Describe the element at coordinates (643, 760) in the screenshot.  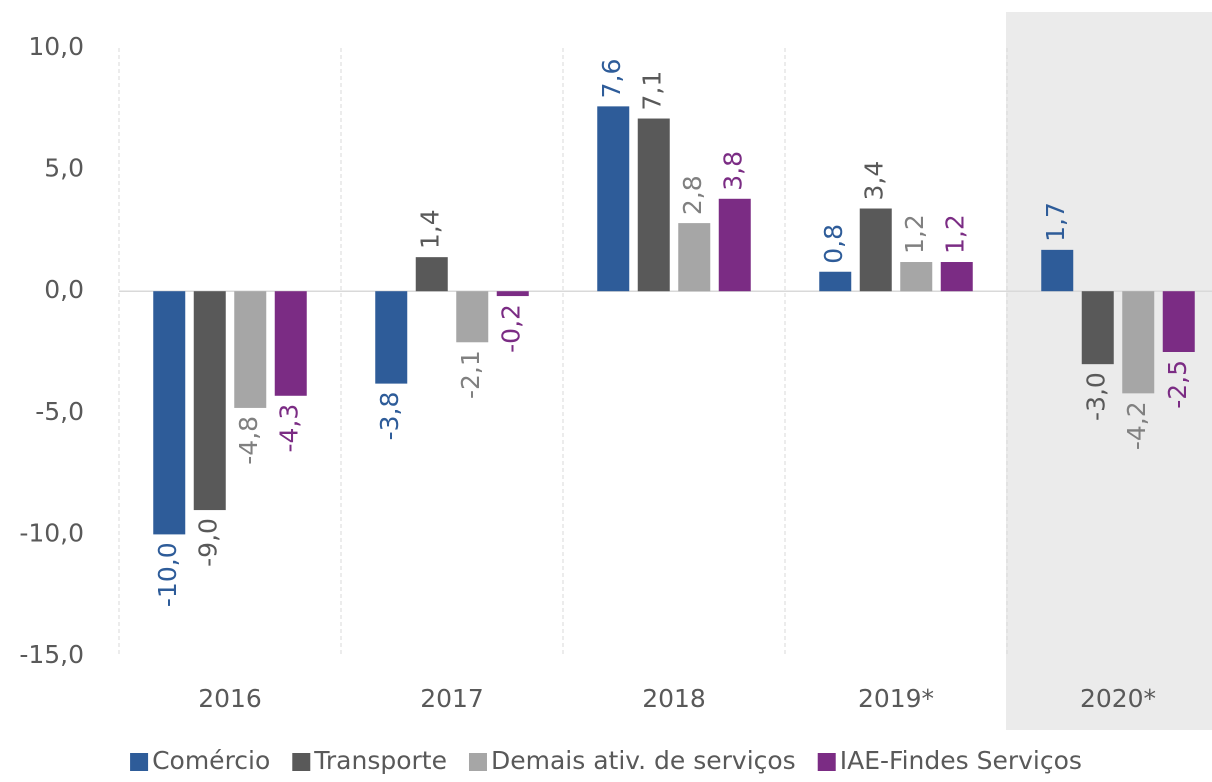
I see `legend-label: Demais ativ. de serviços` at that location.